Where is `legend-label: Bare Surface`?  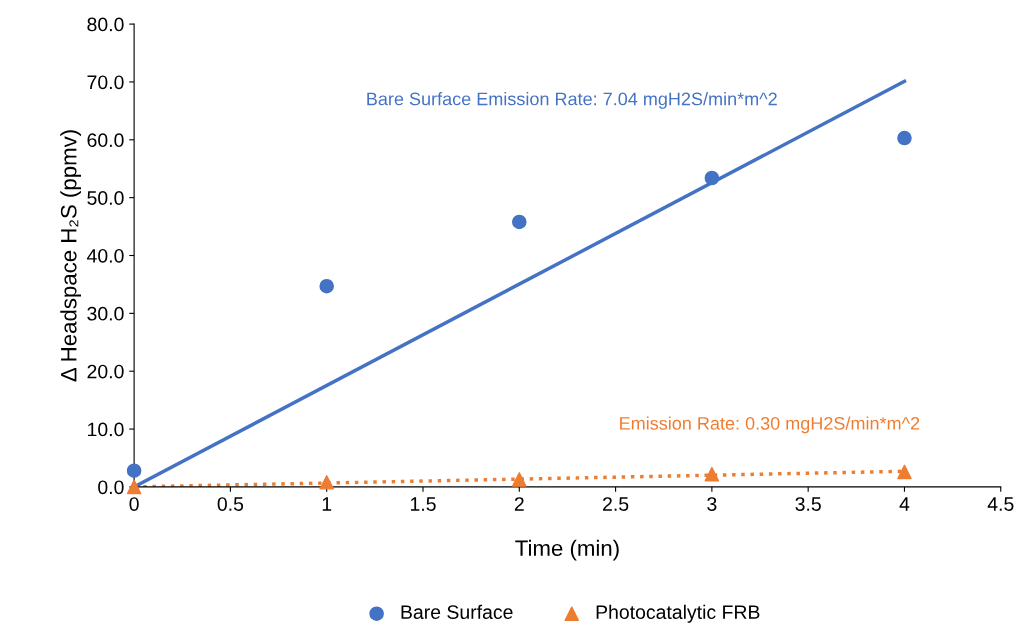
legend-label: Bare Surface is located at coordinates (457, 611).